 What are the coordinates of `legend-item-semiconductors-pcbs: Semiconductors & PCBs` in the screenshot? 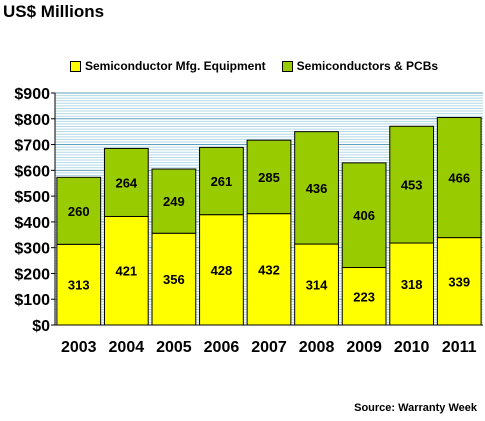 It's located at (360, 66).